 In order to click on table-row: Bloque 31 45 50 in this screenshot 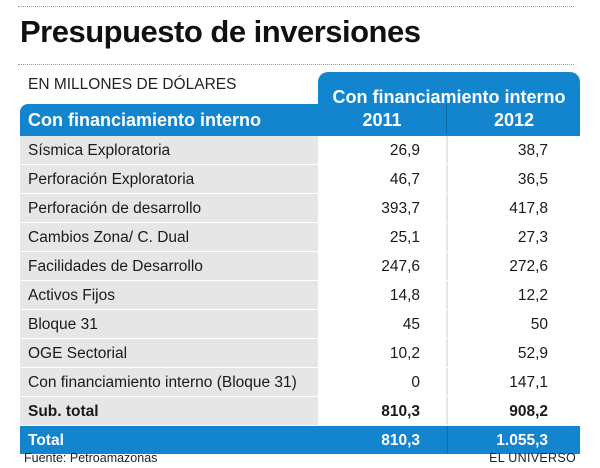, I will do `click(300, 324)`.